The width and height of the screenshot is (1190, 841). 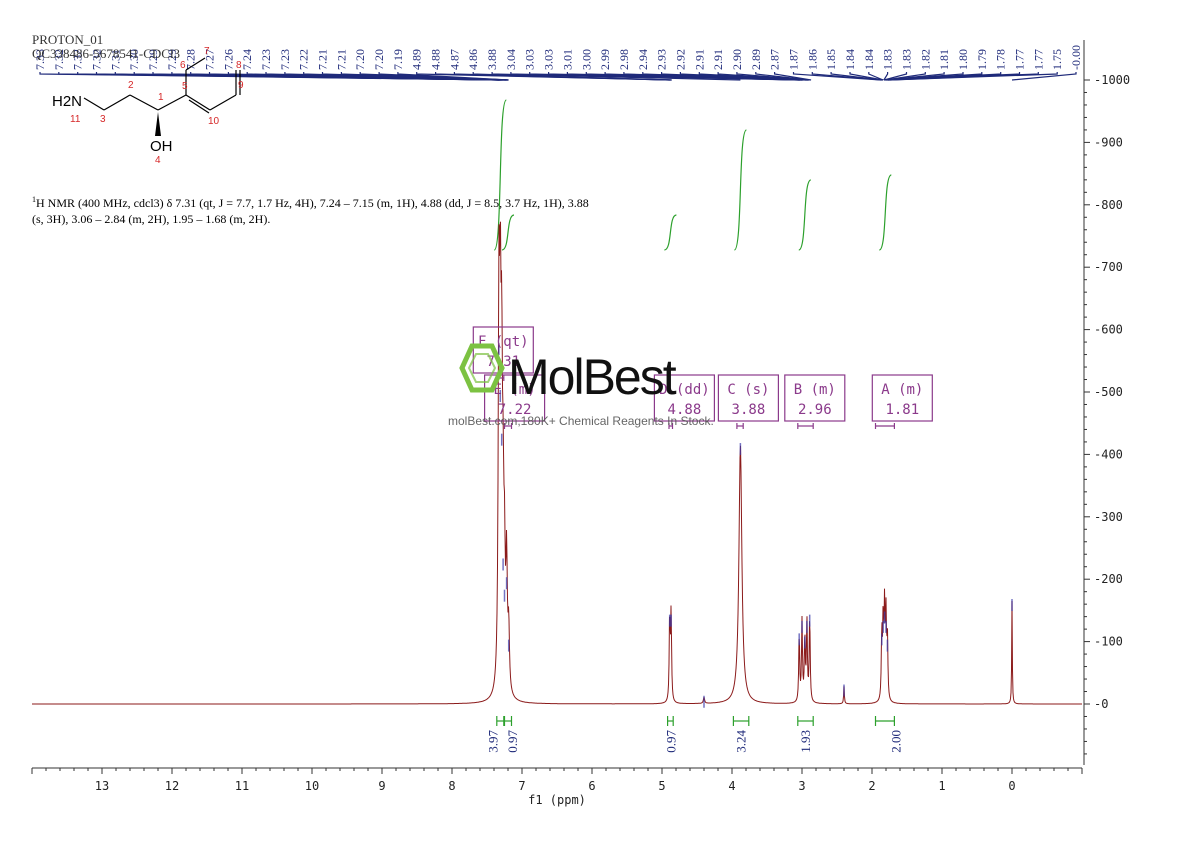 I want to click on atom-number-8: 8, so click(x=239, y=65).